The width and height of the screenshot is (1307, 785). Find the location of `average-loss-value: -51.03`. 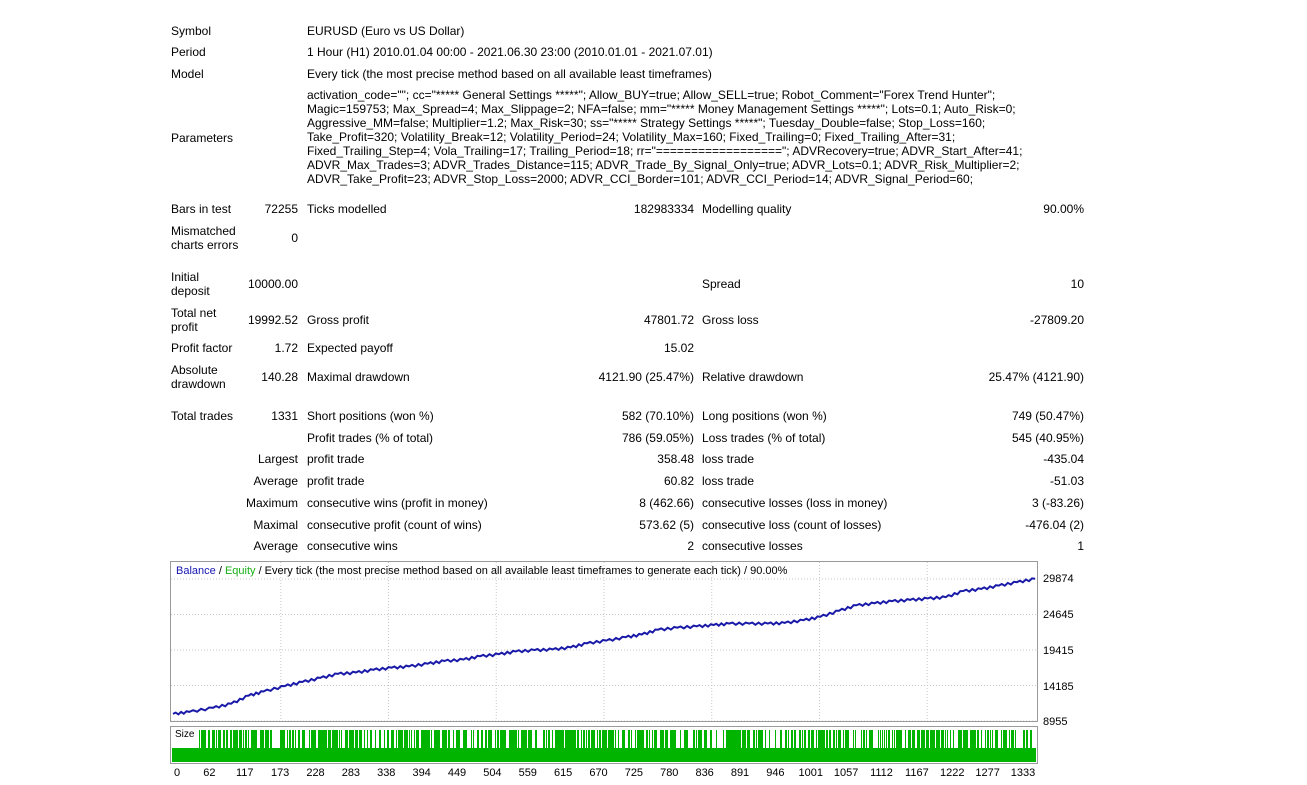

average-loss-value: -51.03 is located at coordinates (1066, 481).